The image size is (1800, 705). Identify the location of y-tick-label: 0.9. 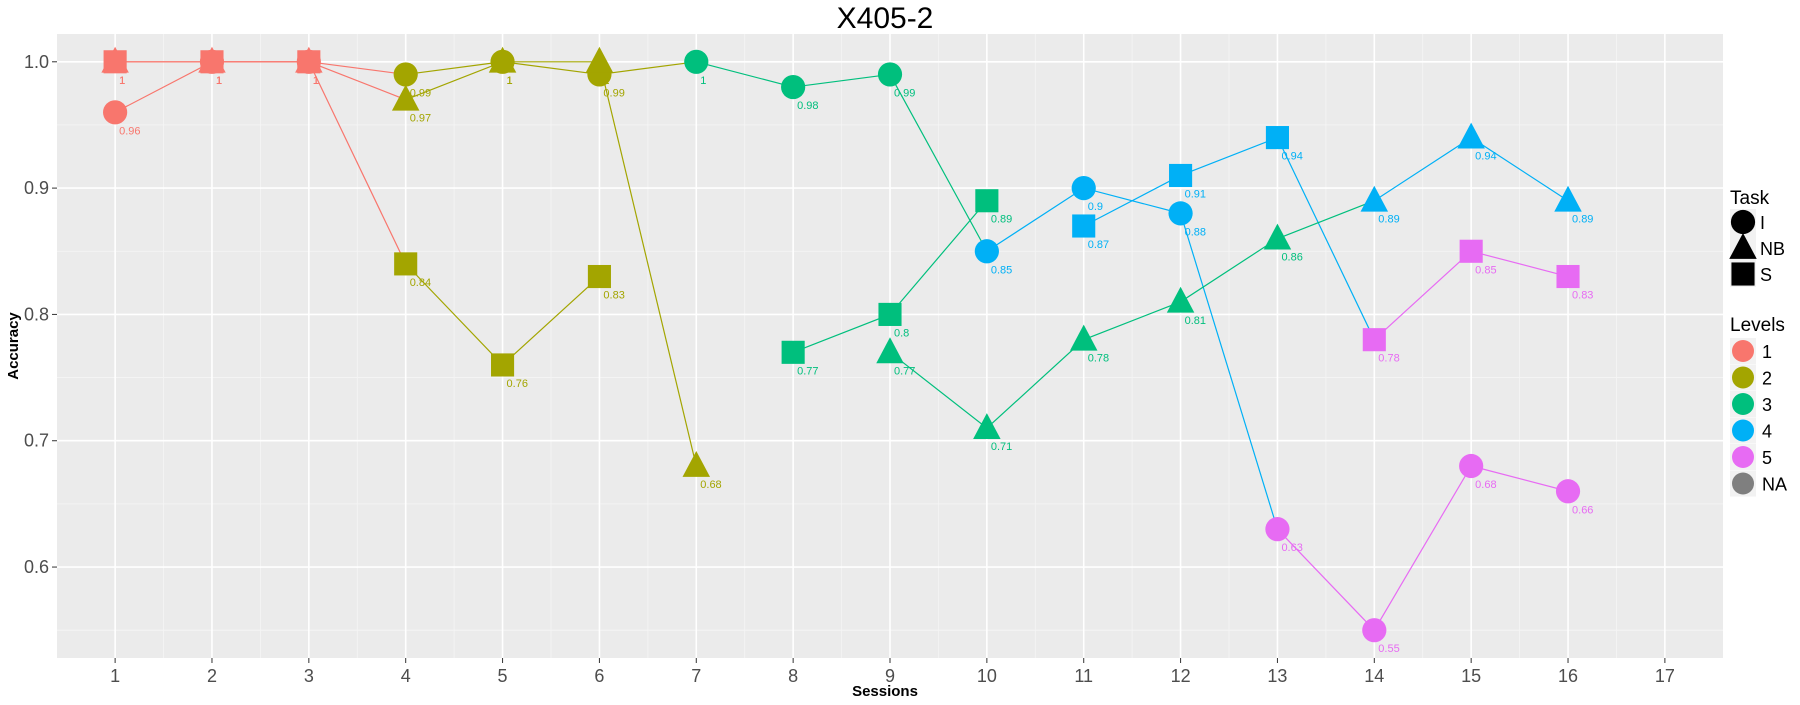
(36, 188).